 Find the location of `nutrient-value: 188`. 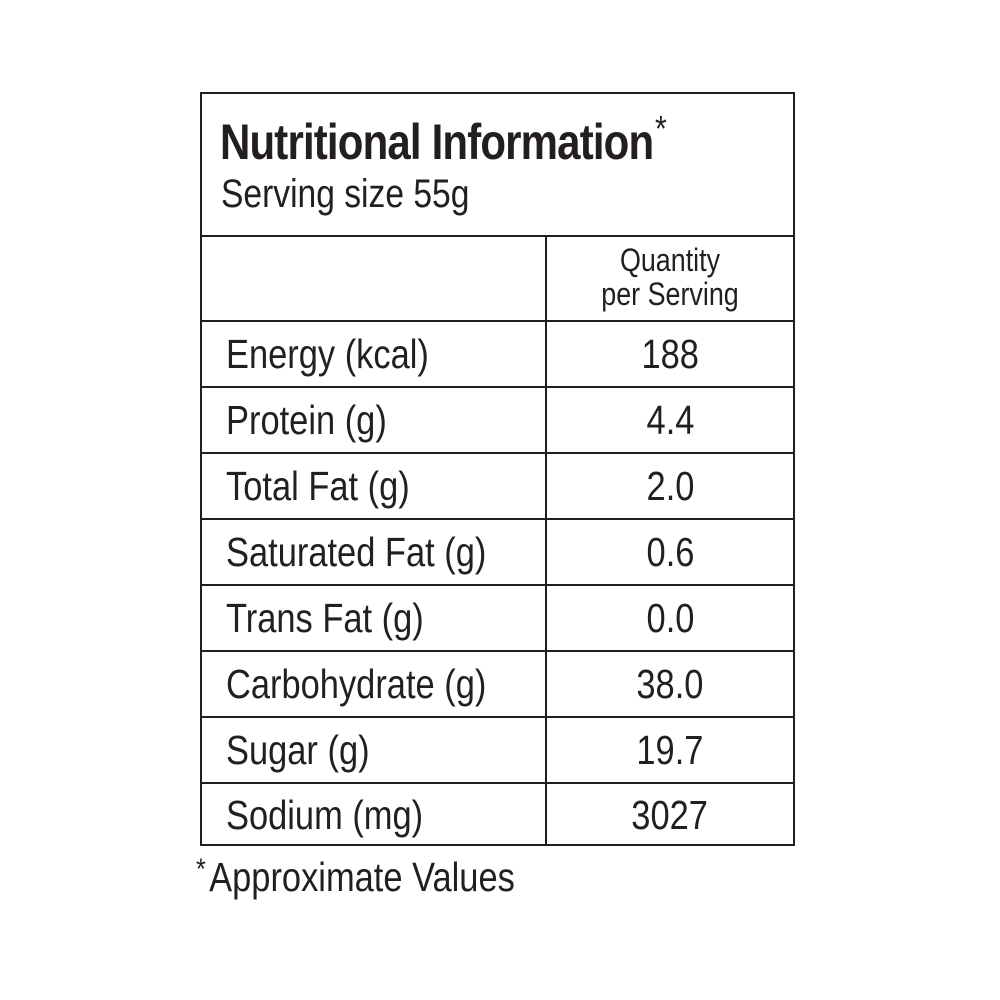

nutrient-value: 188 is located at coordinates (670, 353).